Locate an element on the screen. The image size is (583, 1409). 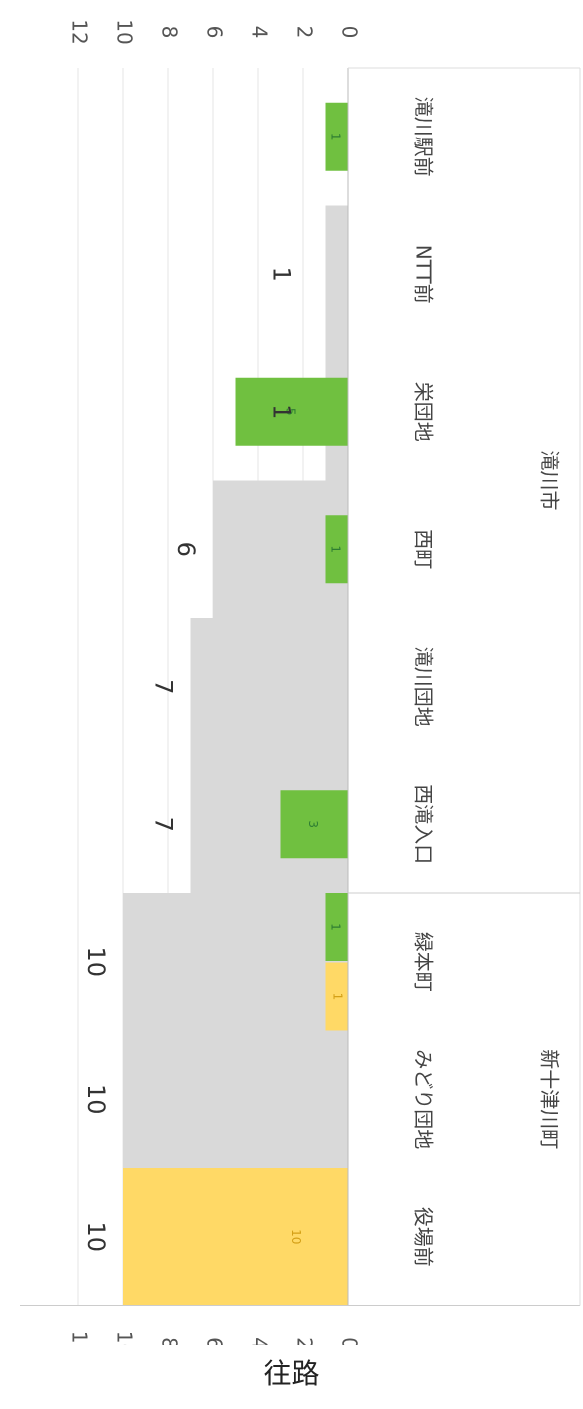
chart-caption: 往路 is located at coordinates (291, 1373).